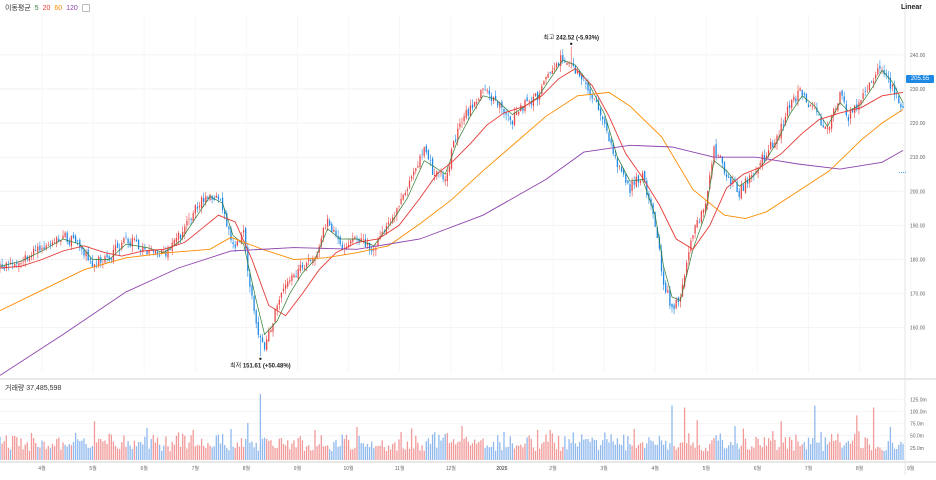 This screenshot has height=480, width=936. I want to click on legend-ma120: 120, so click(72, 8).